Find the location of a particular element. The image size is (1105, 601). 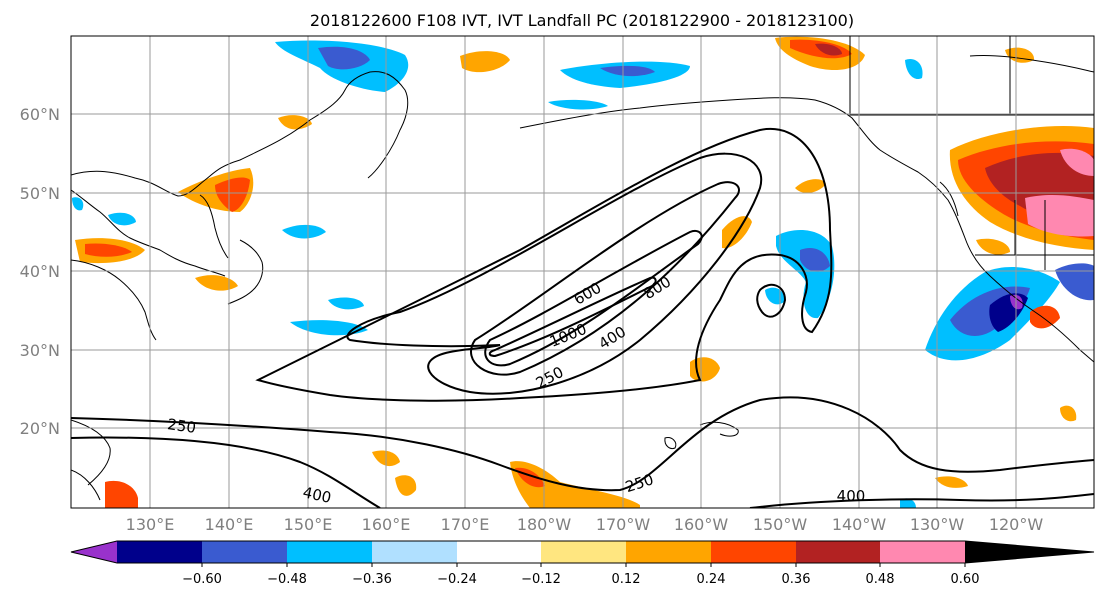

colorbar-ticks is located at coordinates (583, 565).